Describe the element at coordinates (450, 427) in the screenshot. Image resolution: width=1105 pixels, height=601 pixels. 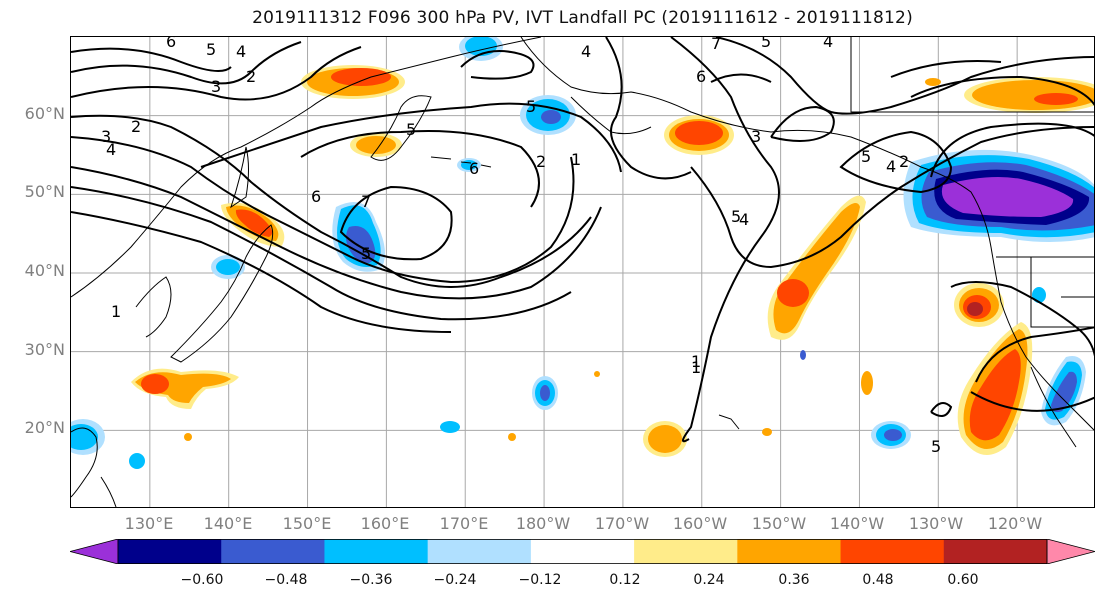
I see `shading-negative-small-b` at that location.